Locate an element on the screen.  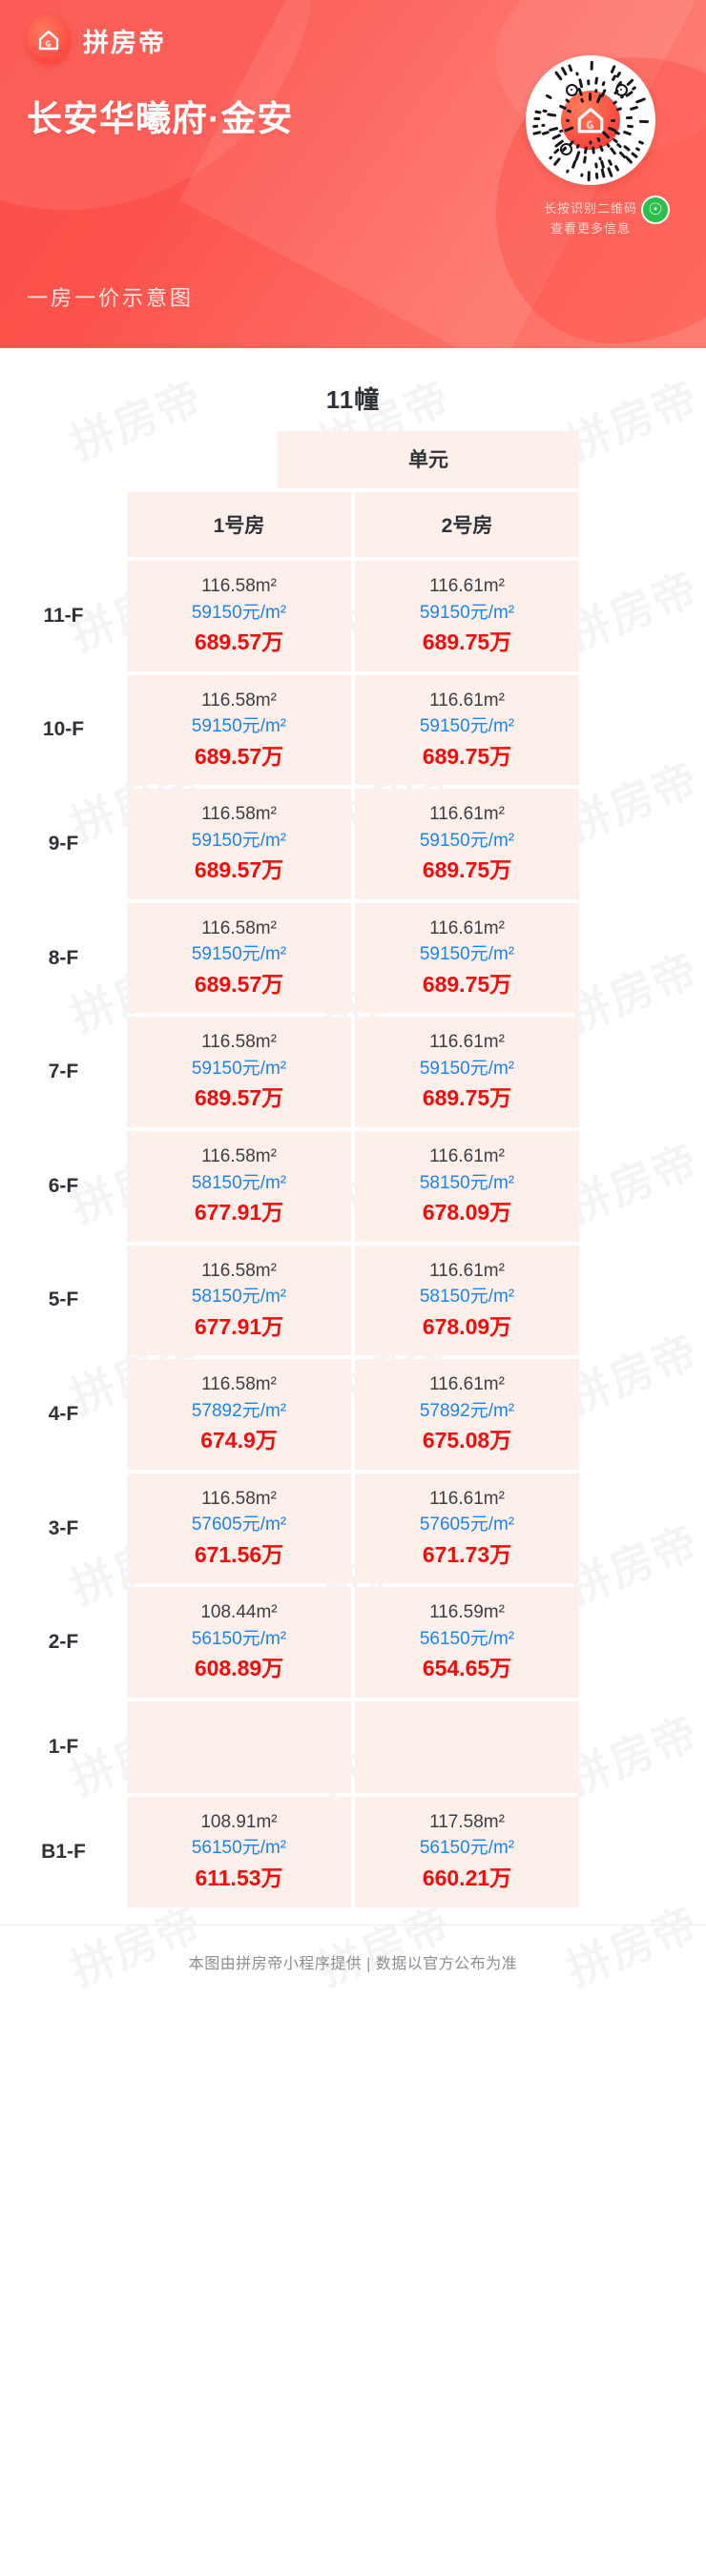
qr-block: ☉ 长按识别二维码 查看更多信息 is located at coordinates (590, 147).